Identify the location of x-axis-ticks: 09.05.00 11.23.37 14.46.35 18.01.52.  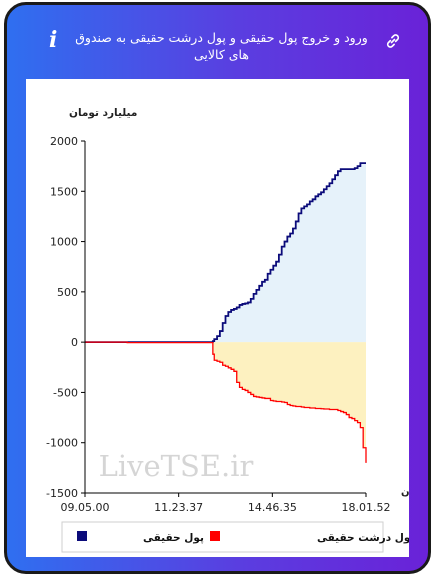
(226, 503).